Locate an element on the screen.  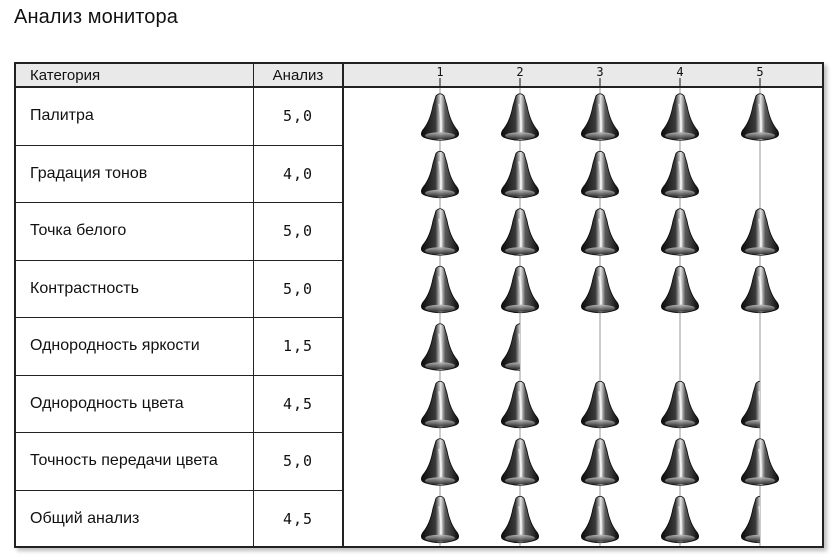
header-score-cell: Анализ is located at coordinates (299, 76).